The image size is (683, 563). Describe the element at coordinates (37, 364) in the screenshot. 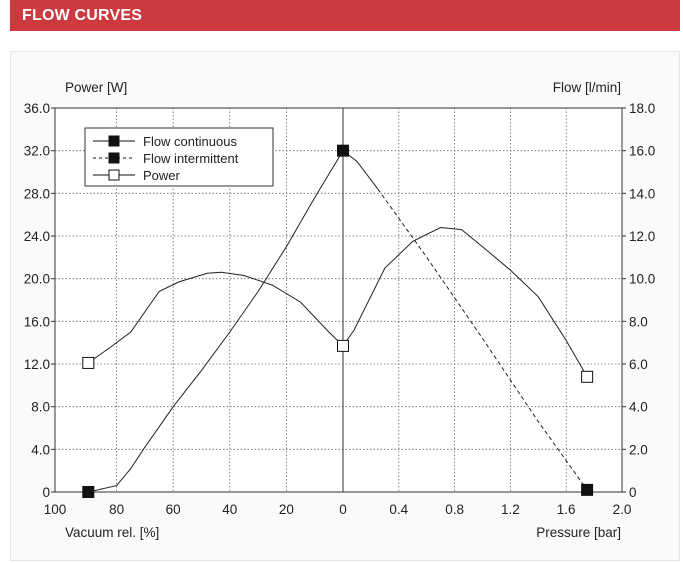

I see `left-tick-label: 12.0` at that location.